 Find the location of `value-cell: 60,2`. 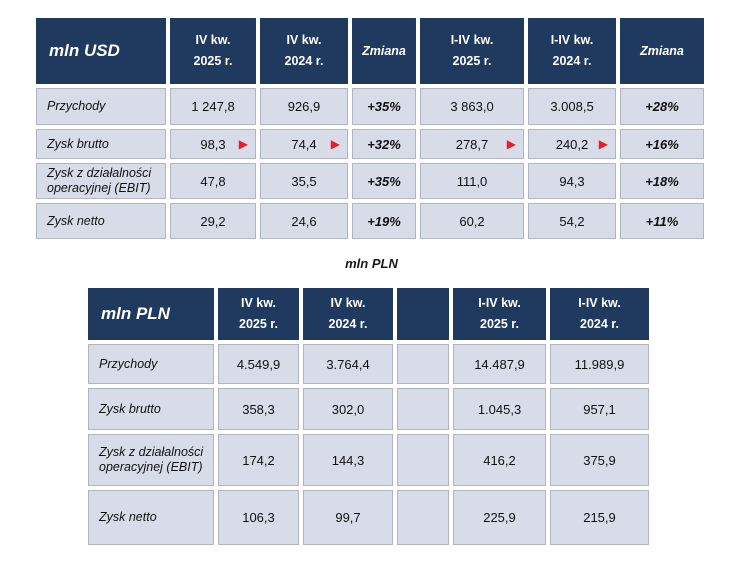

value-cell: 60,2 is located at coordinates (472, 221).